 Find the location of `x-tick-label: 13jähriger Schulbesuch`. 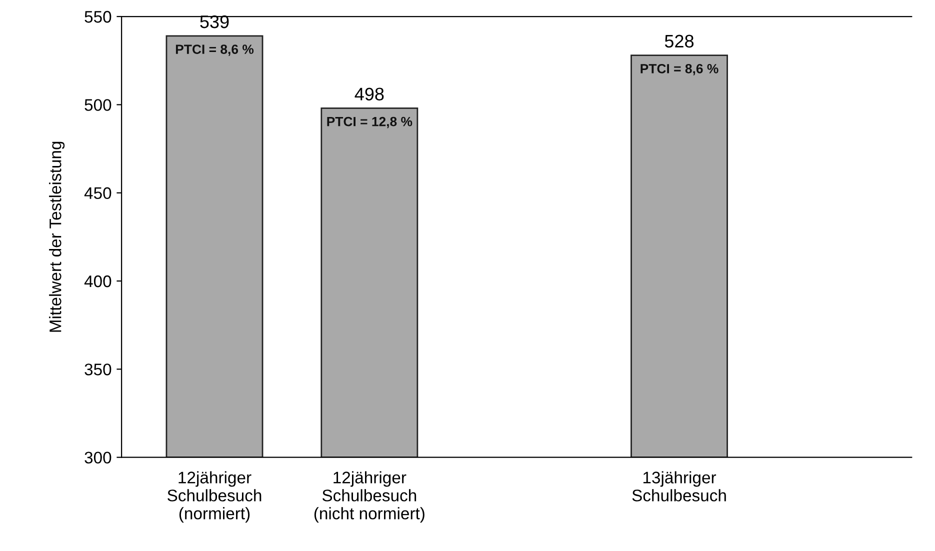

x-tick-label: 13jähriger Schulbesuch is located at coordinates (679, 486).